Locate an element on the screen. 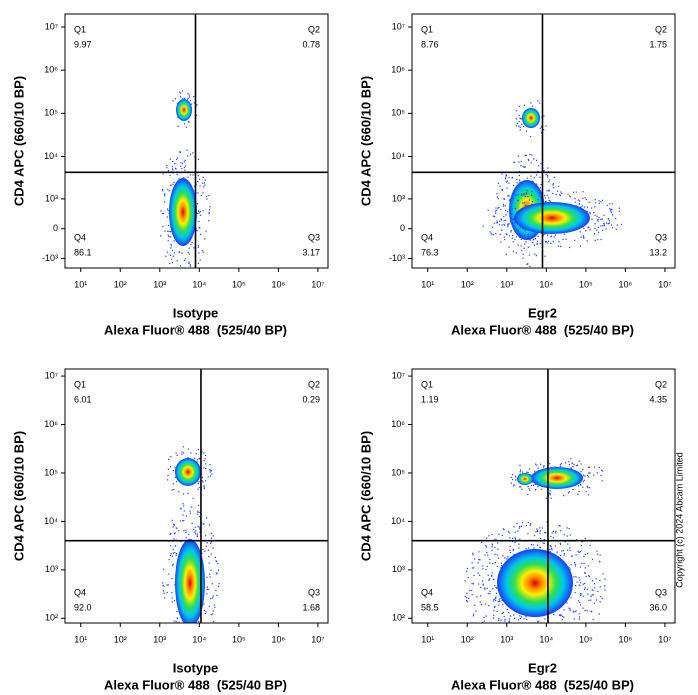  y-tick-label: 10² is located at coordinates (398, 618).